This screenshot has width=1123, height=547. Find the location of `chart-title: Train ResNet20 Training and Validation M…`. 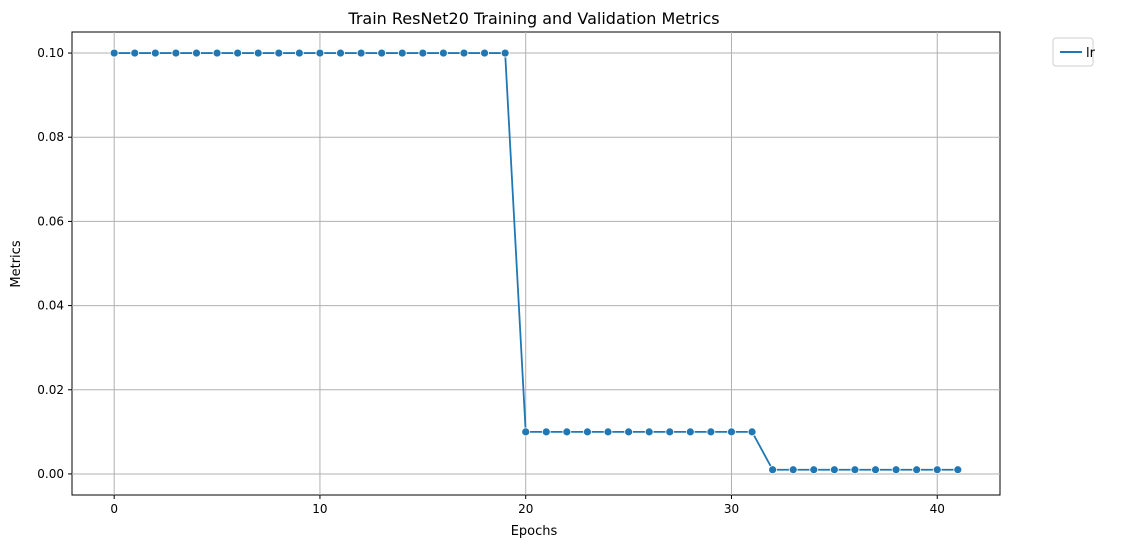

chart-title: Train ResNet20 Training and Validation M… is located at coordinates (533, 18).